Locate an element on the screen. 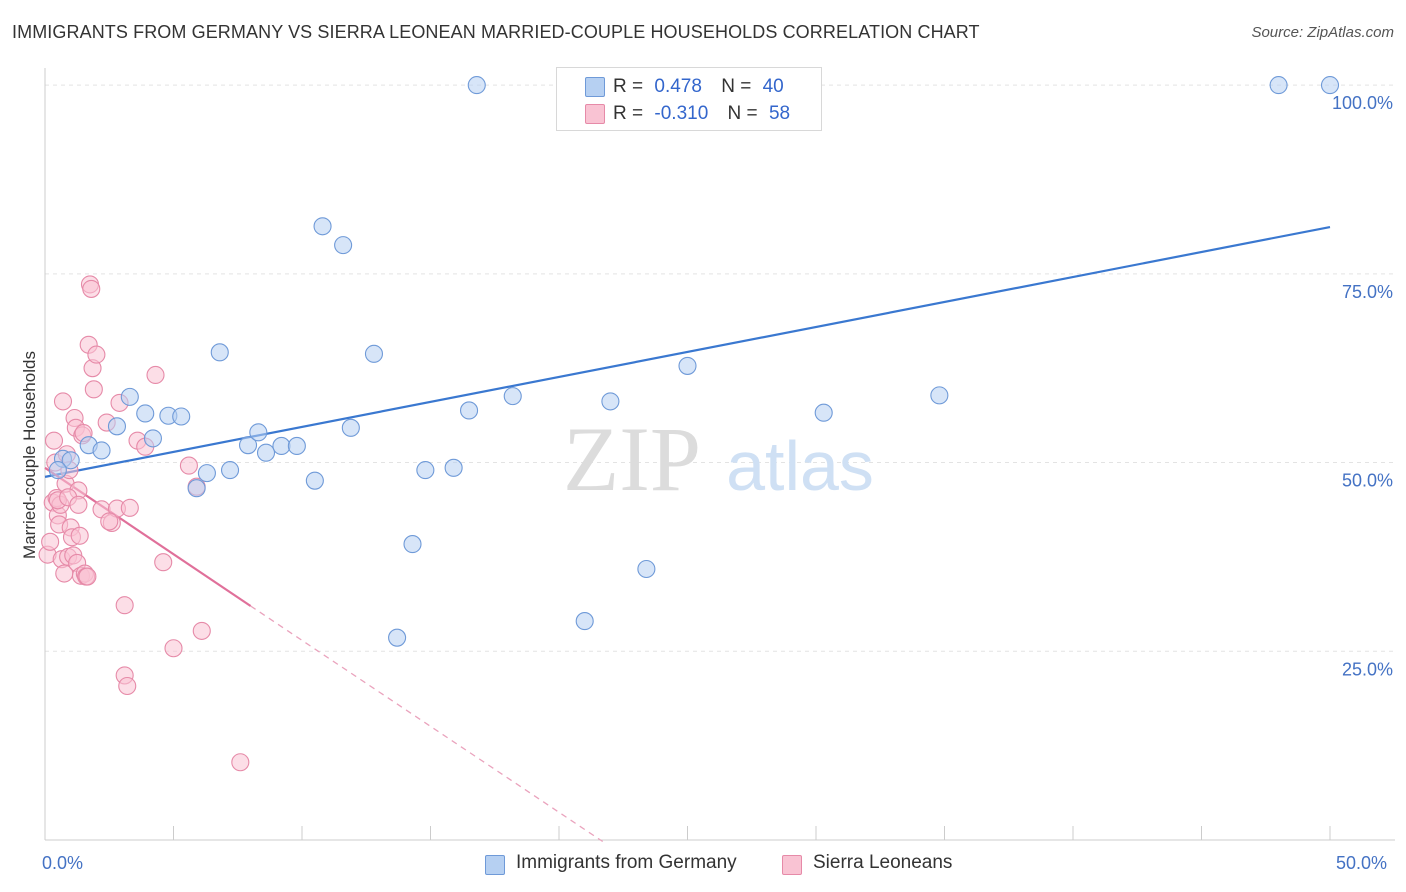 Image resolution: width=1406 pixels, height=892 pixels. watermark-zip: ZIP is located at coordinates (632, 459).